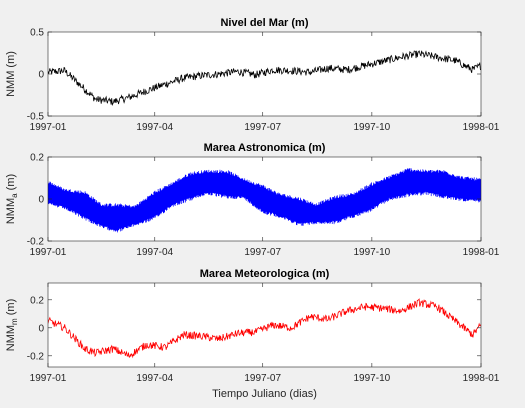  What do you see at coordinates (264, 200) in the screenshot?
I see `series-line-marea-astronomica` at bounding box center [264, 200].